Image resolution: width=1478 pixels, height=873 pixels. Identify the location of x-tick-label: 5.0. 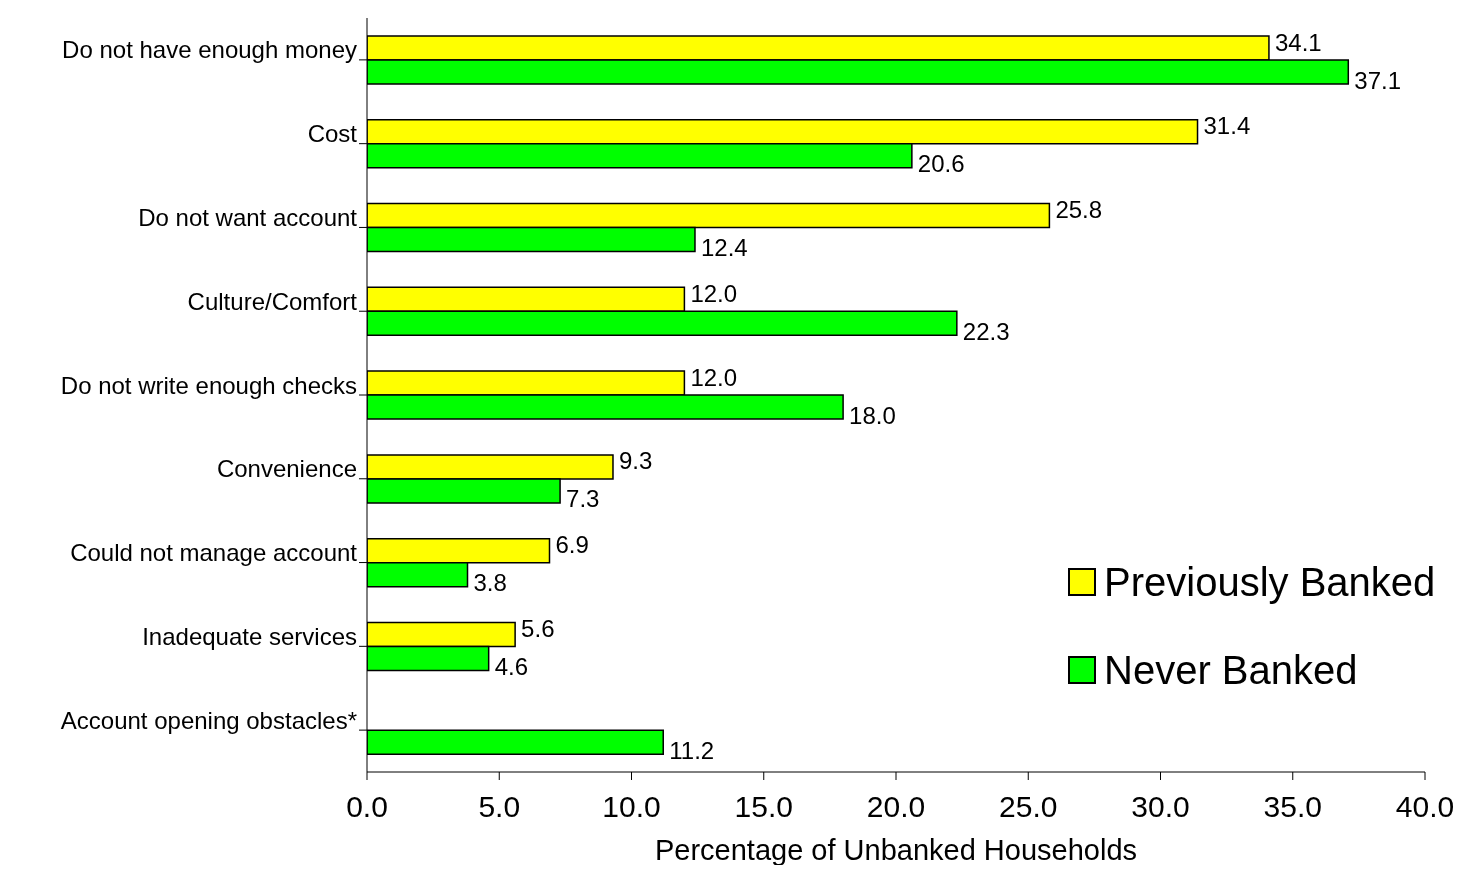
(499, 807).